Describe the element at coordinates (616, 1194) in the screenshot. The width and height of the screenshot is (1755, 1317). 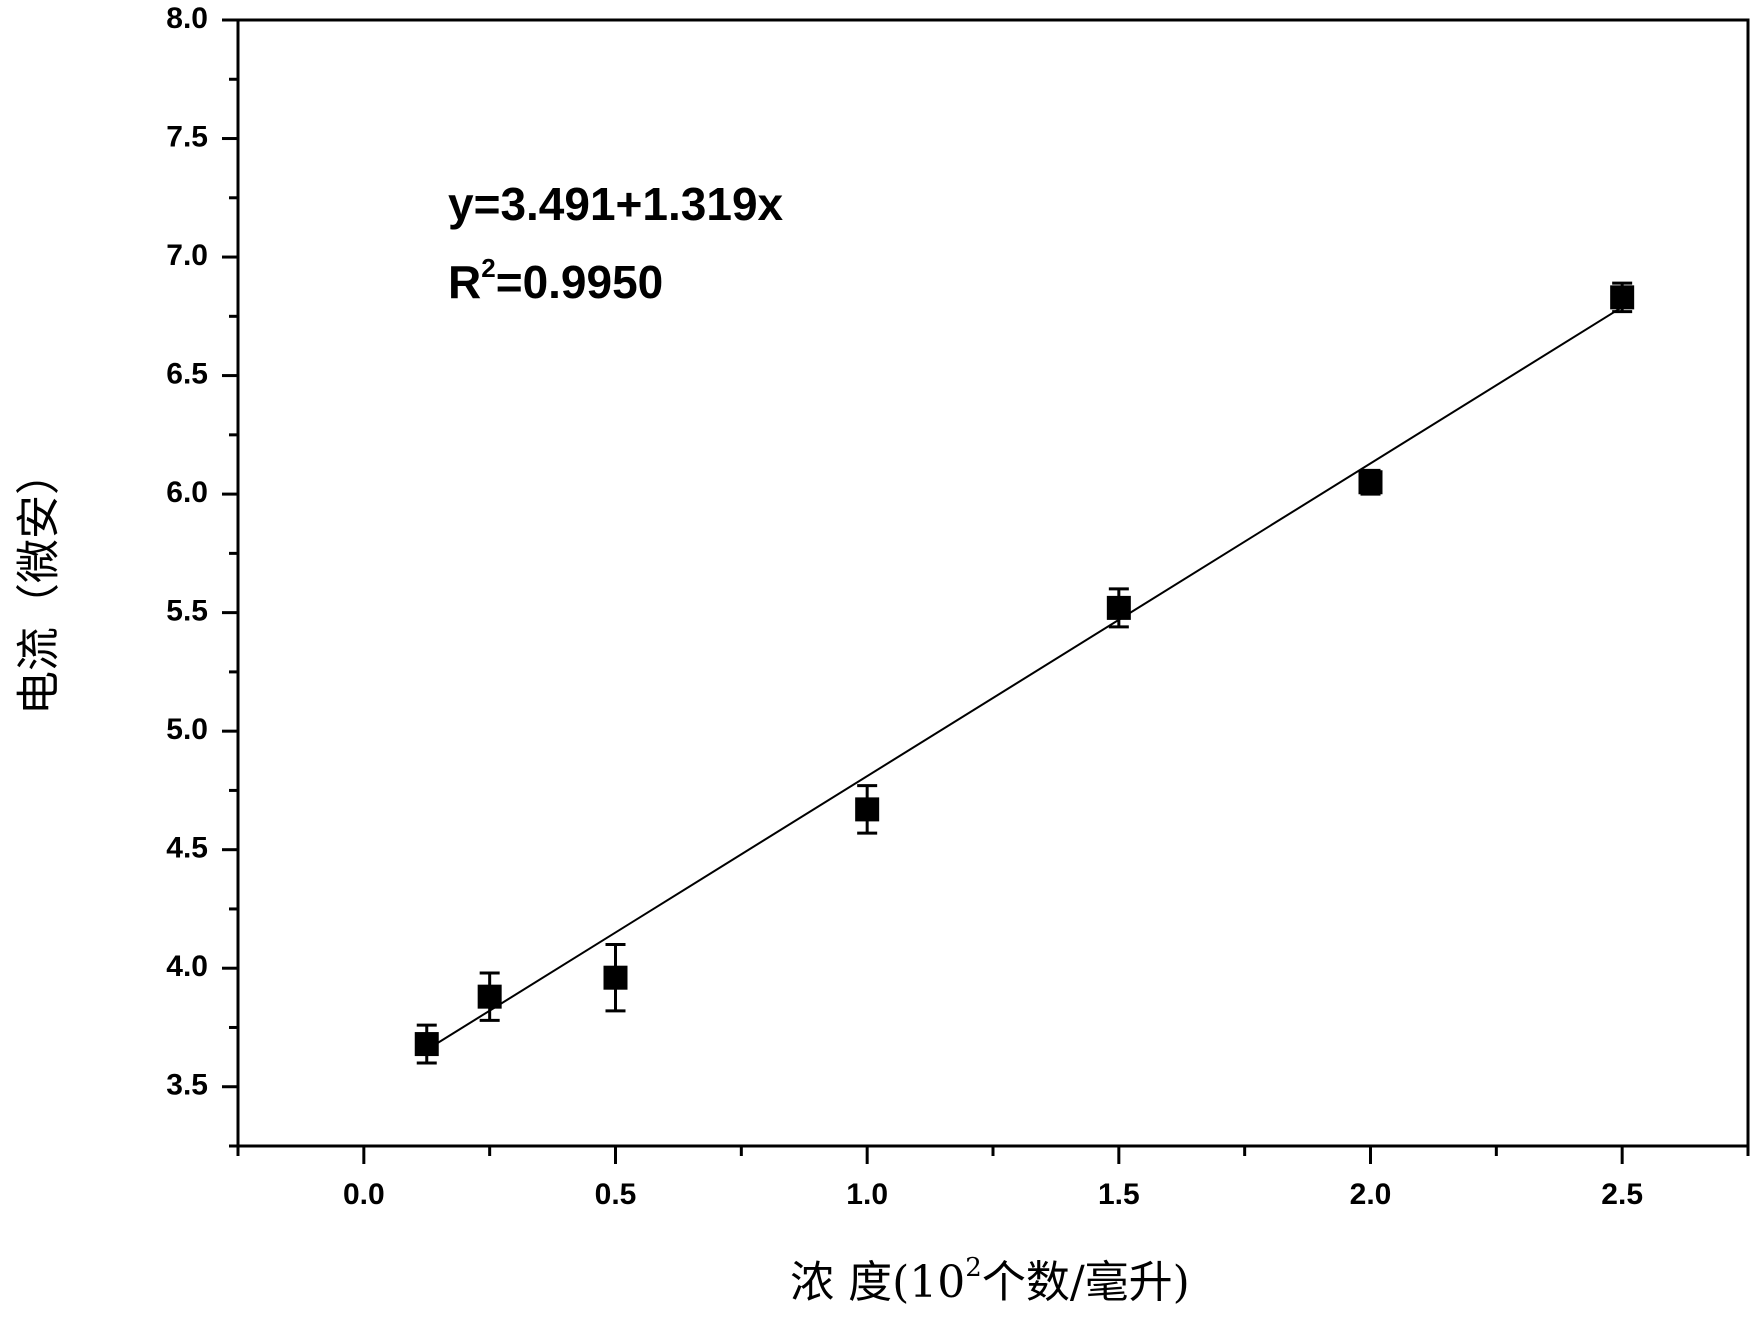
I see `x-tick-label: 0.5` at that location.